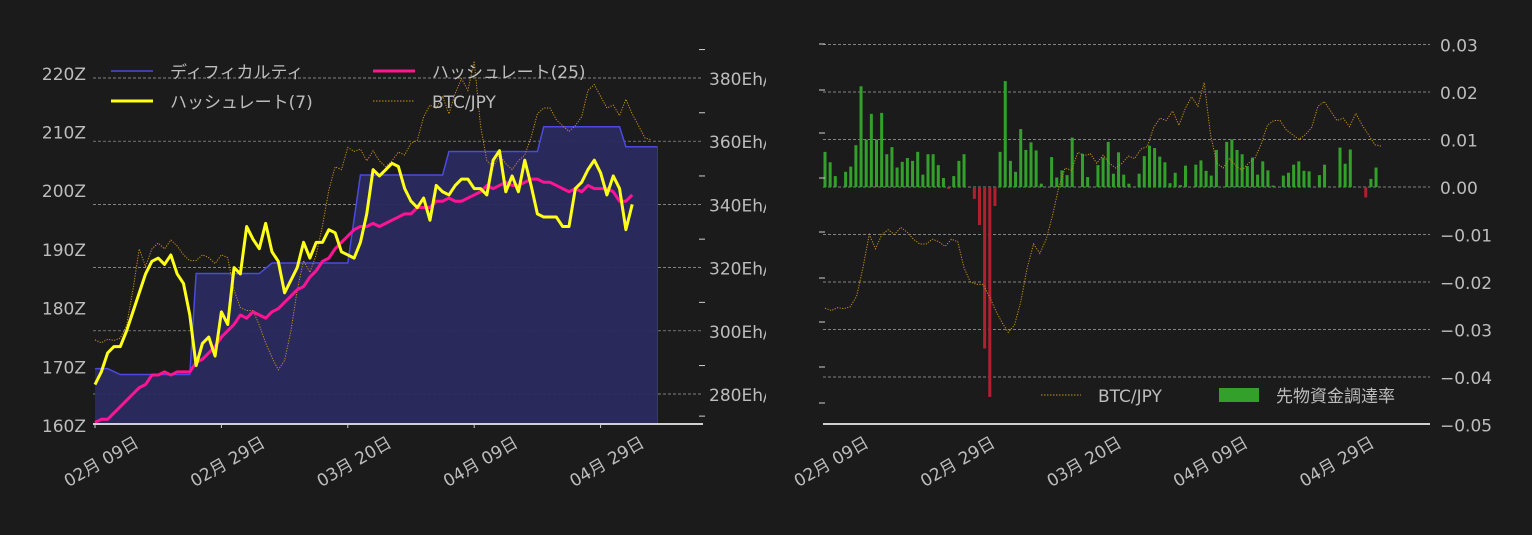  What do you see at coordinates (1459, 94) in the screenshot?
I see `svg-text: 0.02` at bounding box center [1459, 94].